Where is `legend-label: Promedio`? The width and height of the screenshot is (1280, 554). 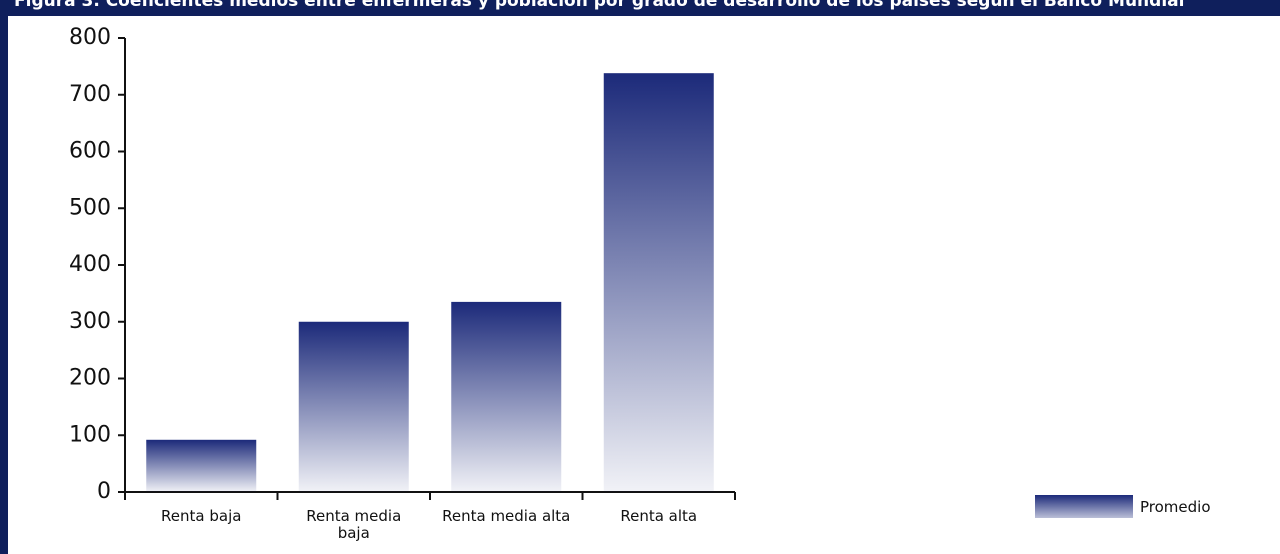
legend-label: Promedio is located at coordinates (1175, 507).